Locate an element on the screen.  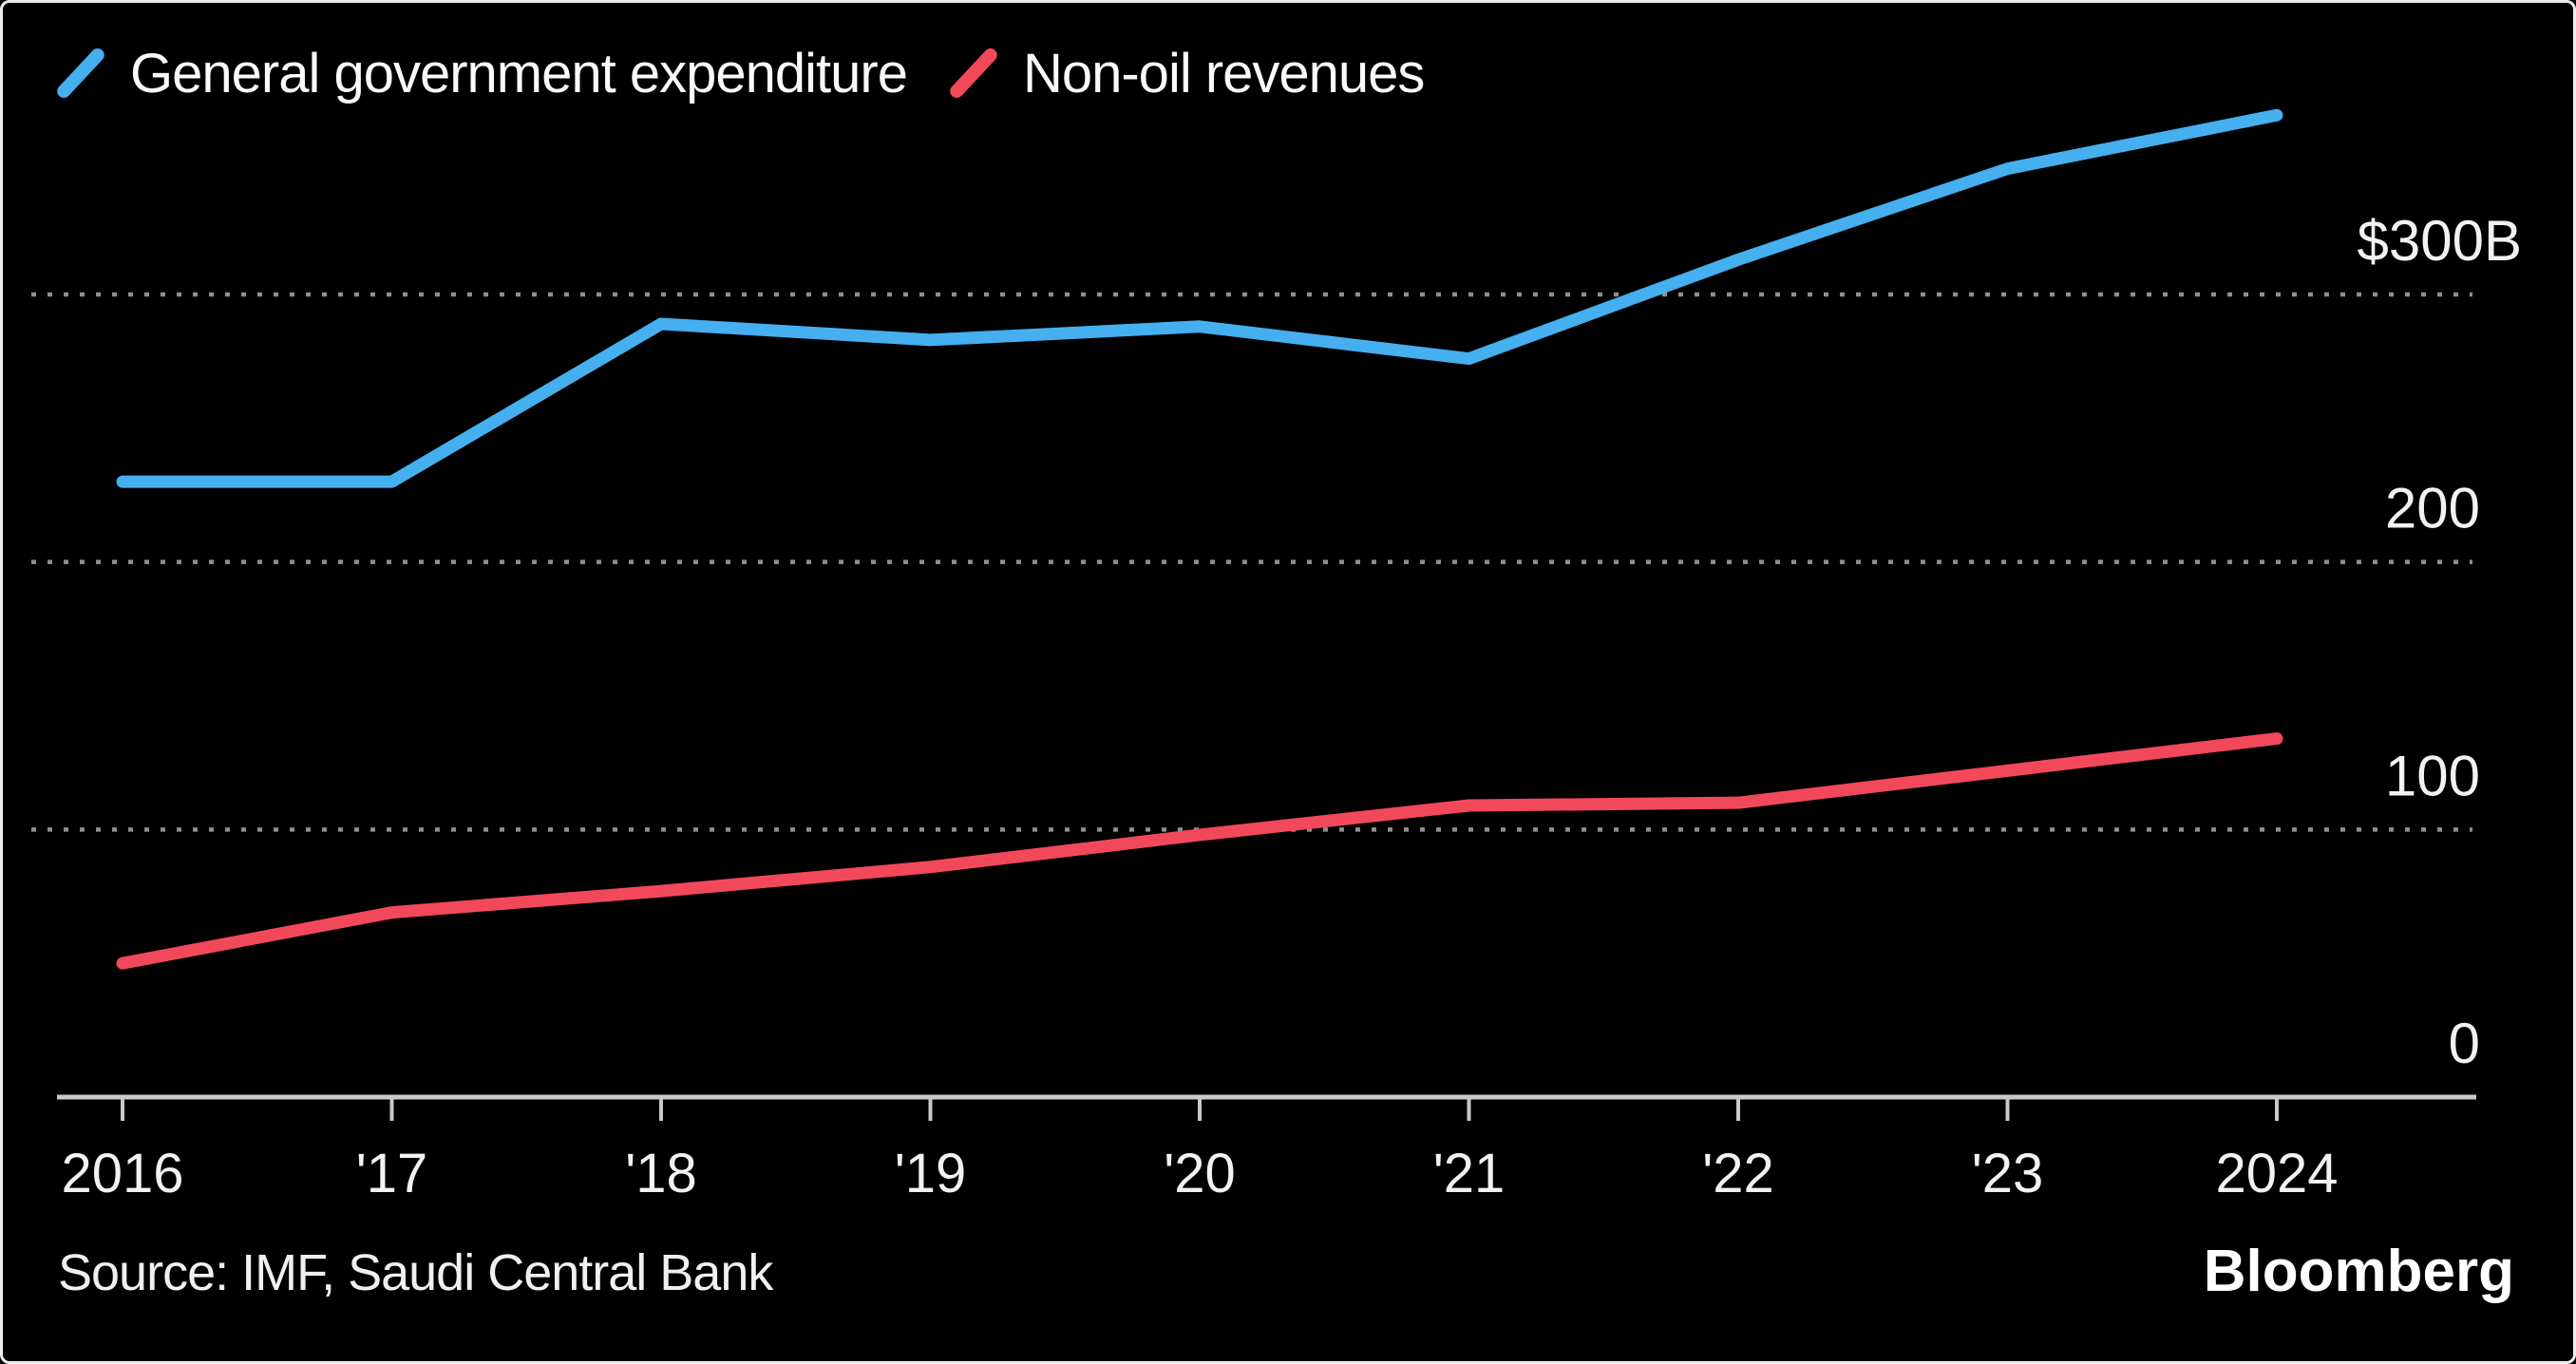
x-axis-label-'18: '18 is located at coordinates (661, 1173).